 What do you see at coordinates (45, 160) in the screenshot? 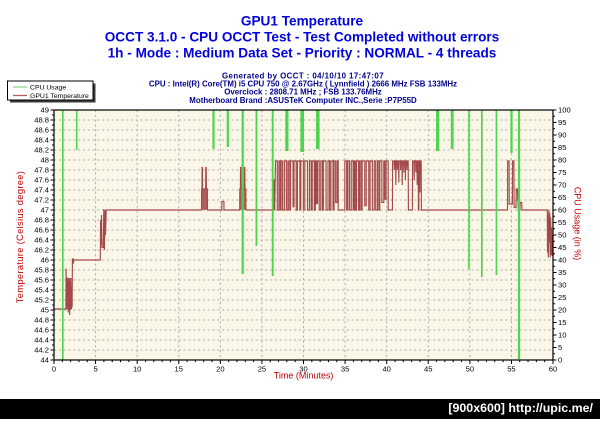
I see `svg-text: 48` at bounding box center [45, 160].